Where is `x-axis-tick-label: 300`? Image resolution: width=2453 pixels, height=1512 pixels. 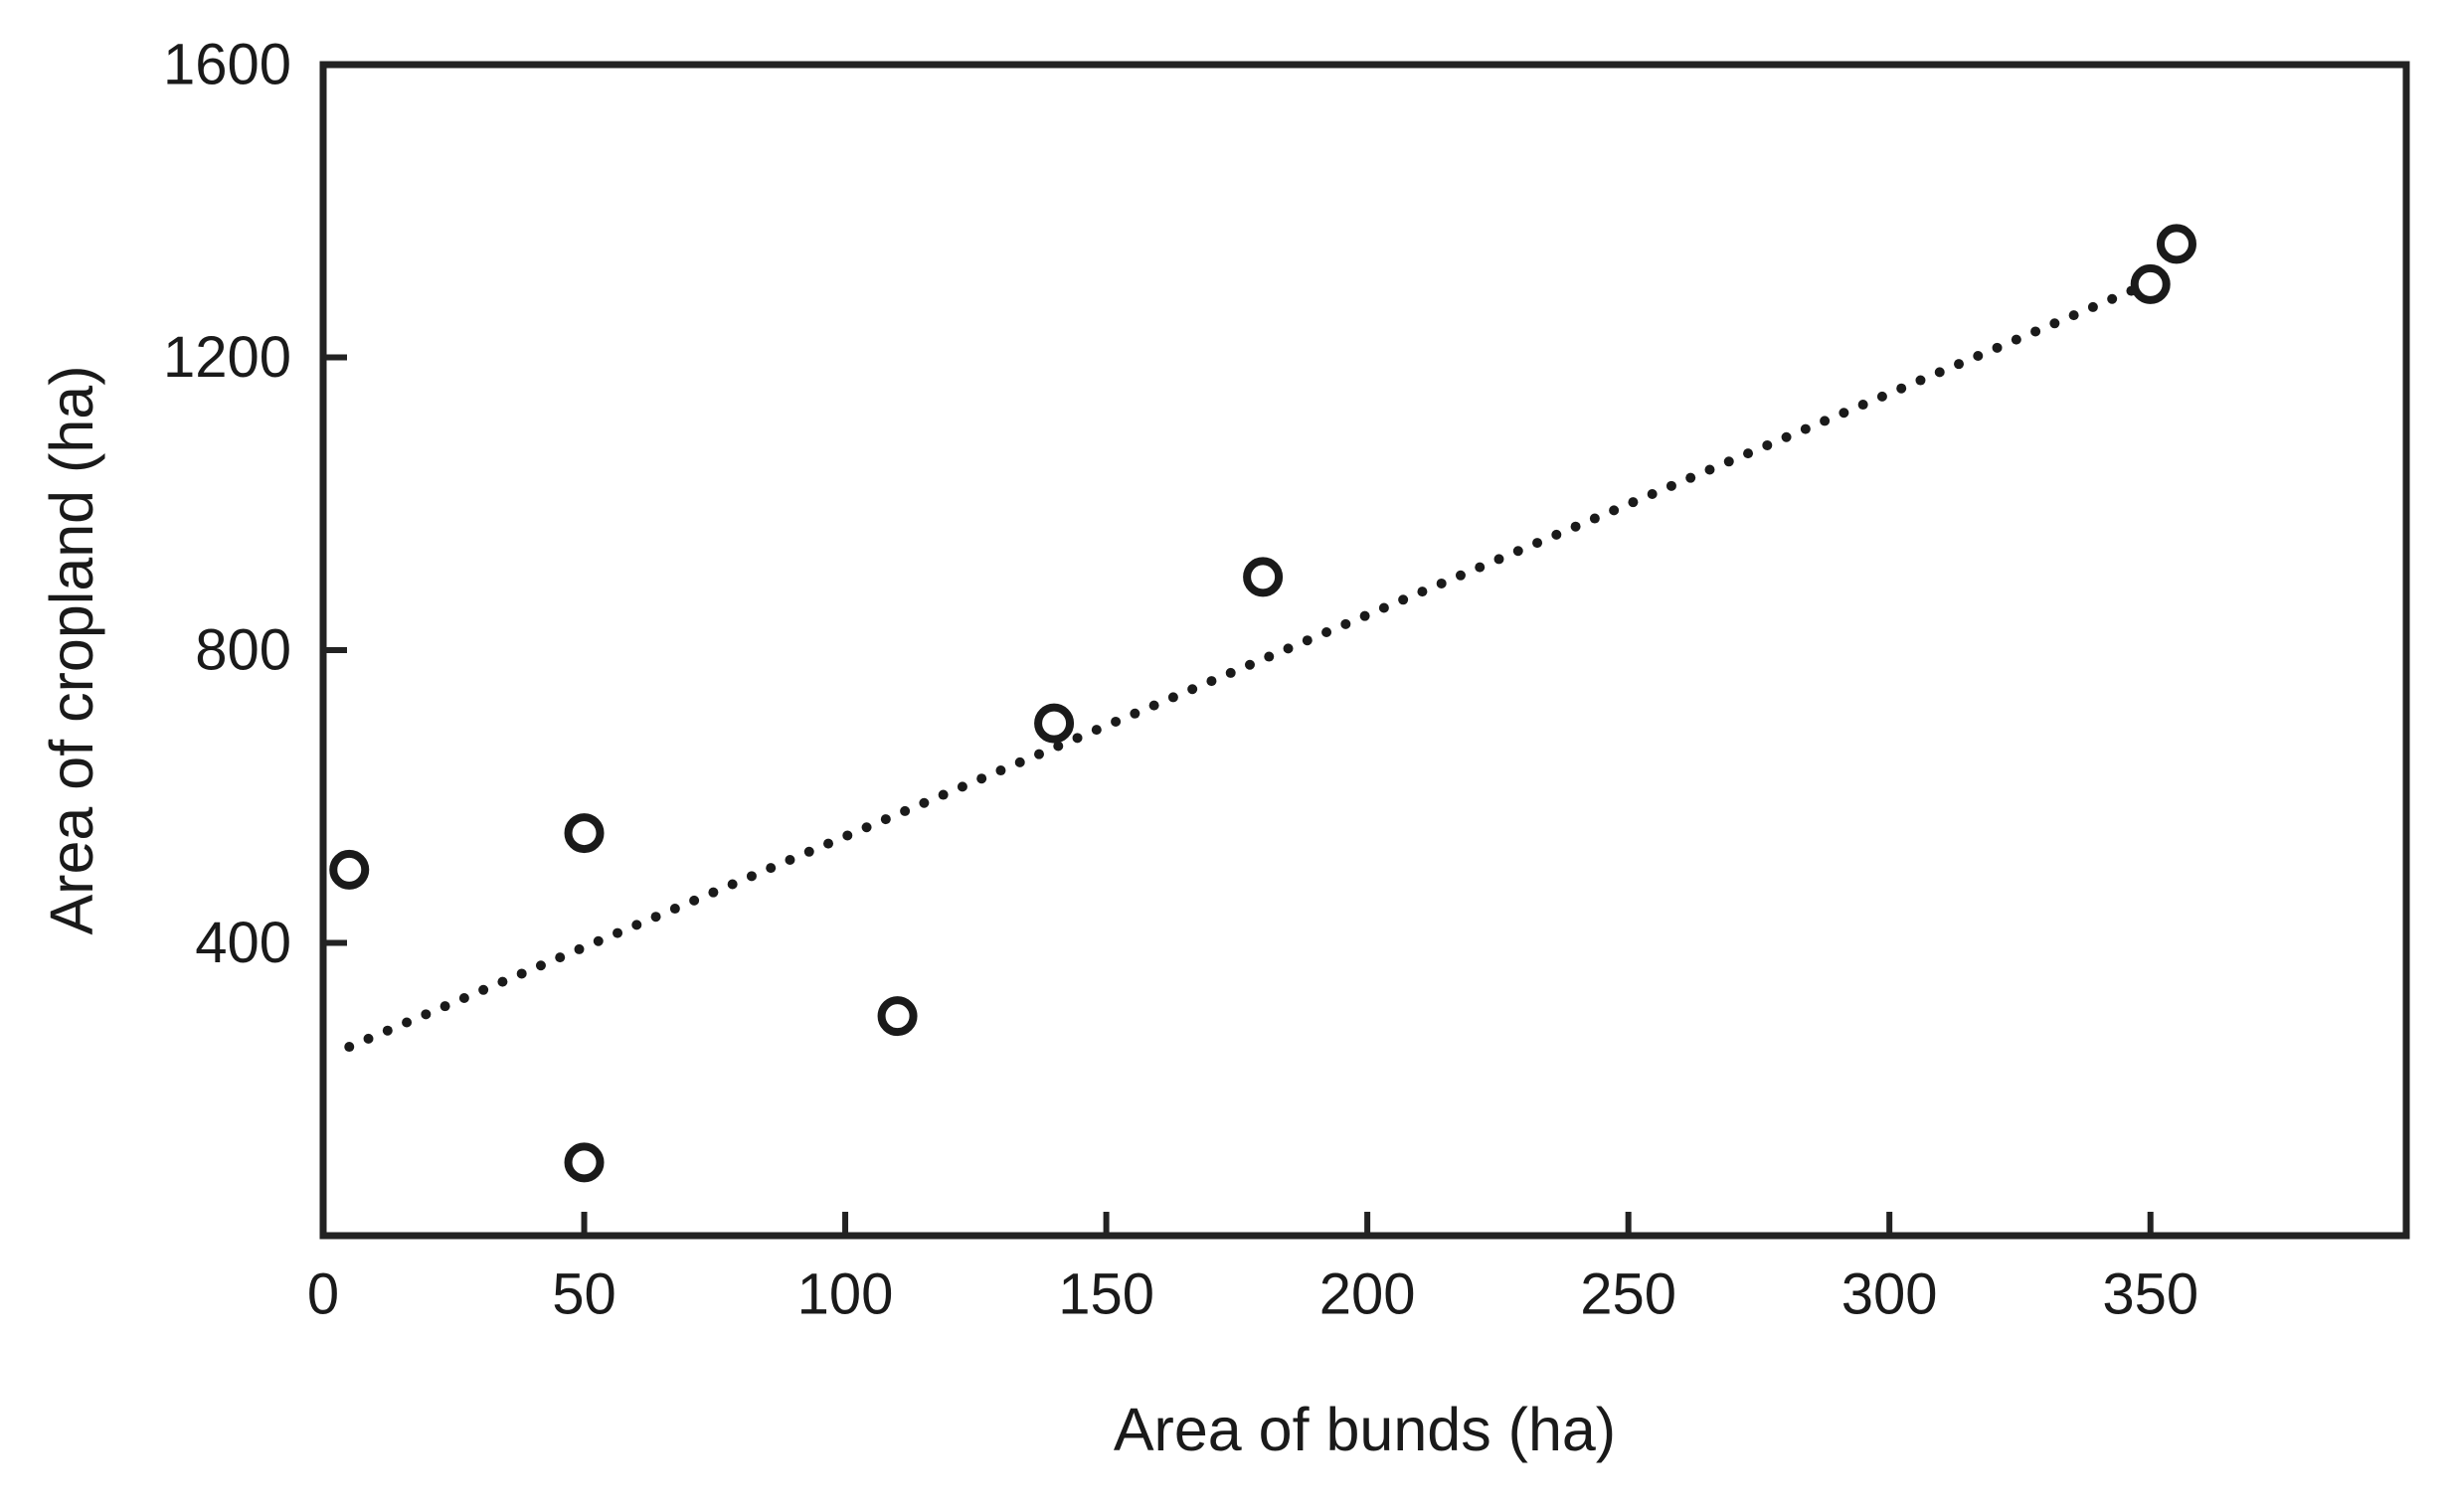 x-axis-tick-label: 300 is located at coordinates (1889, 1294).